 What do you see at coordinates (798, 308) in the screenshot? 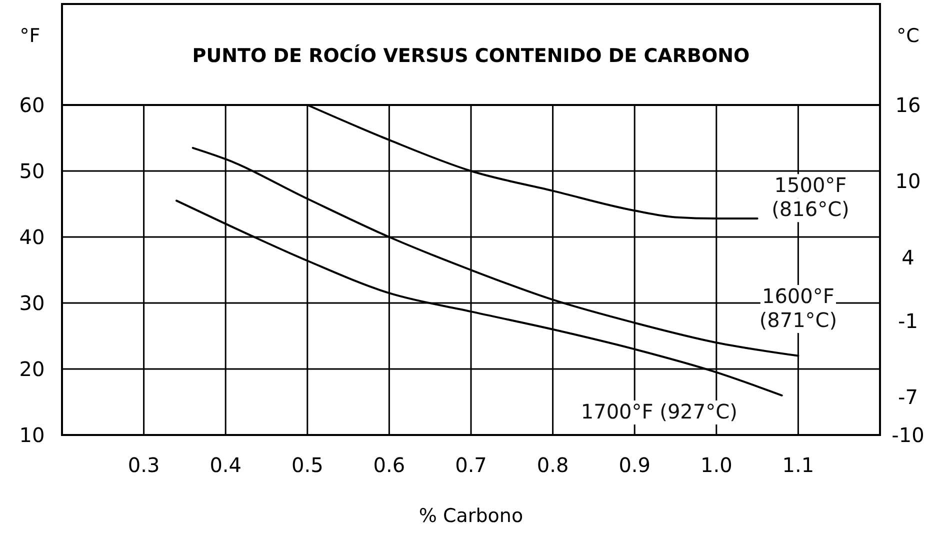
I see `series-label: 1600°F (871°C)` at bounding box center [798, 308].